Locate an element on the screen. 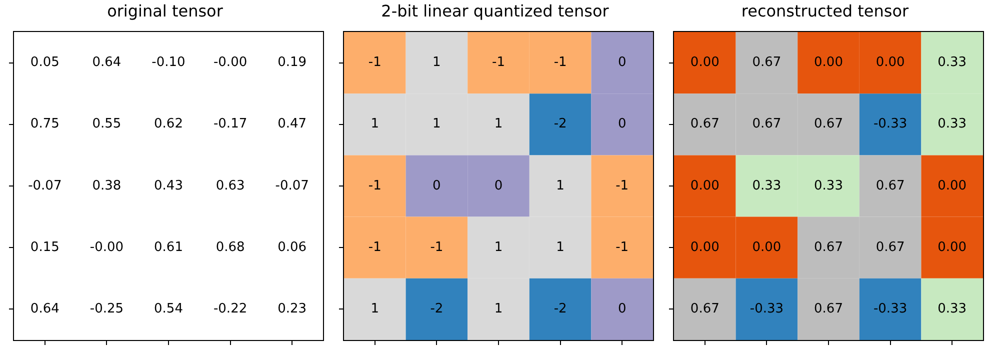 This screenshot has height=355, width=990. chart-title: original tensor is located at coordinates (165, 11).